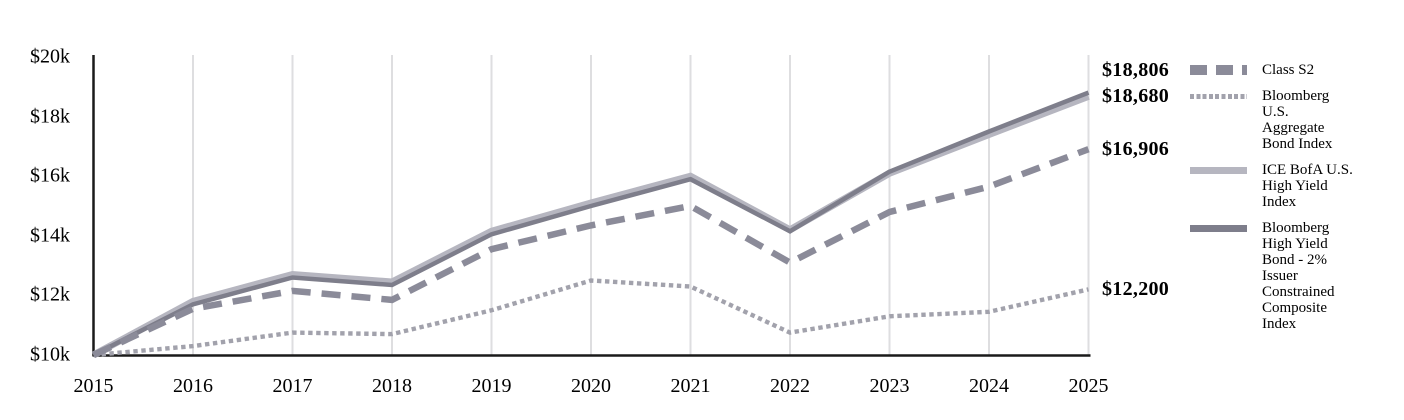 The image size is (1404, 420). What do you see at coordinates (1275, 112) in the screenshot?
I see `legend-label-line: U.S.` at bounding box center [1275, 112].